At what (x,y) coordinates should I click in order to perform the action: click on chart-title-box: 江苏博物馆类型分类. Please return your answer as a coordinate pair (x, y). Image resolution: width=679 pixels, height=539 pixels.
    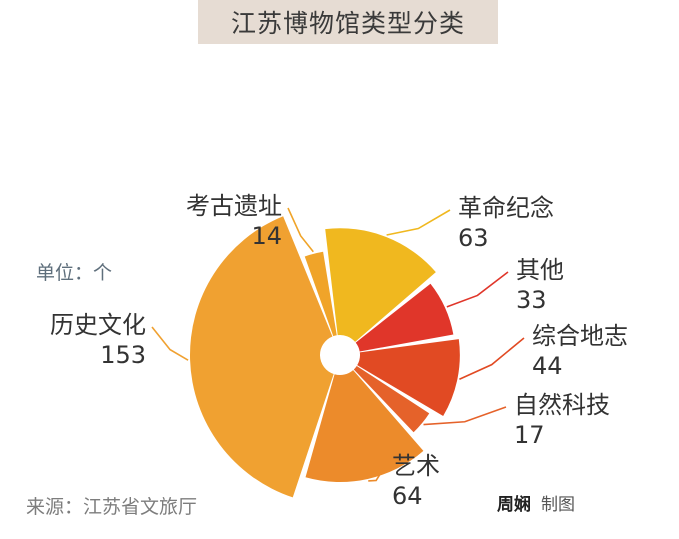
    Looking at the image, I should click on (348, 22).